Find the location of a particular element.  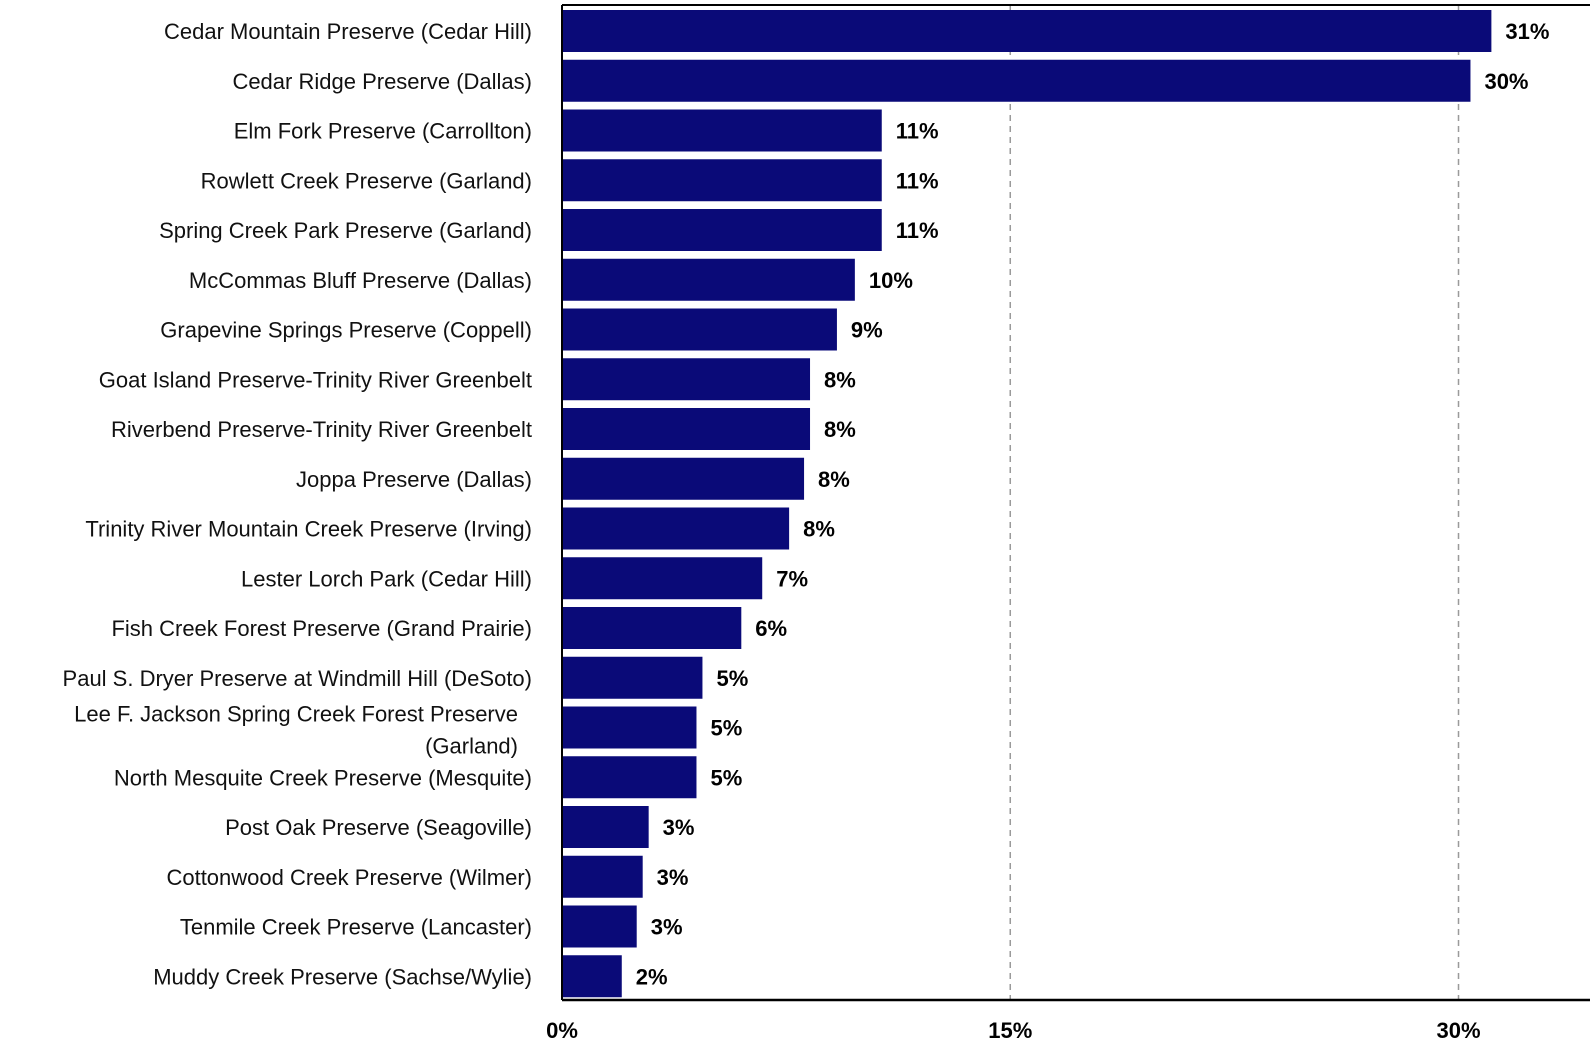

value-label: 10% is located at coordinates (891, 280).